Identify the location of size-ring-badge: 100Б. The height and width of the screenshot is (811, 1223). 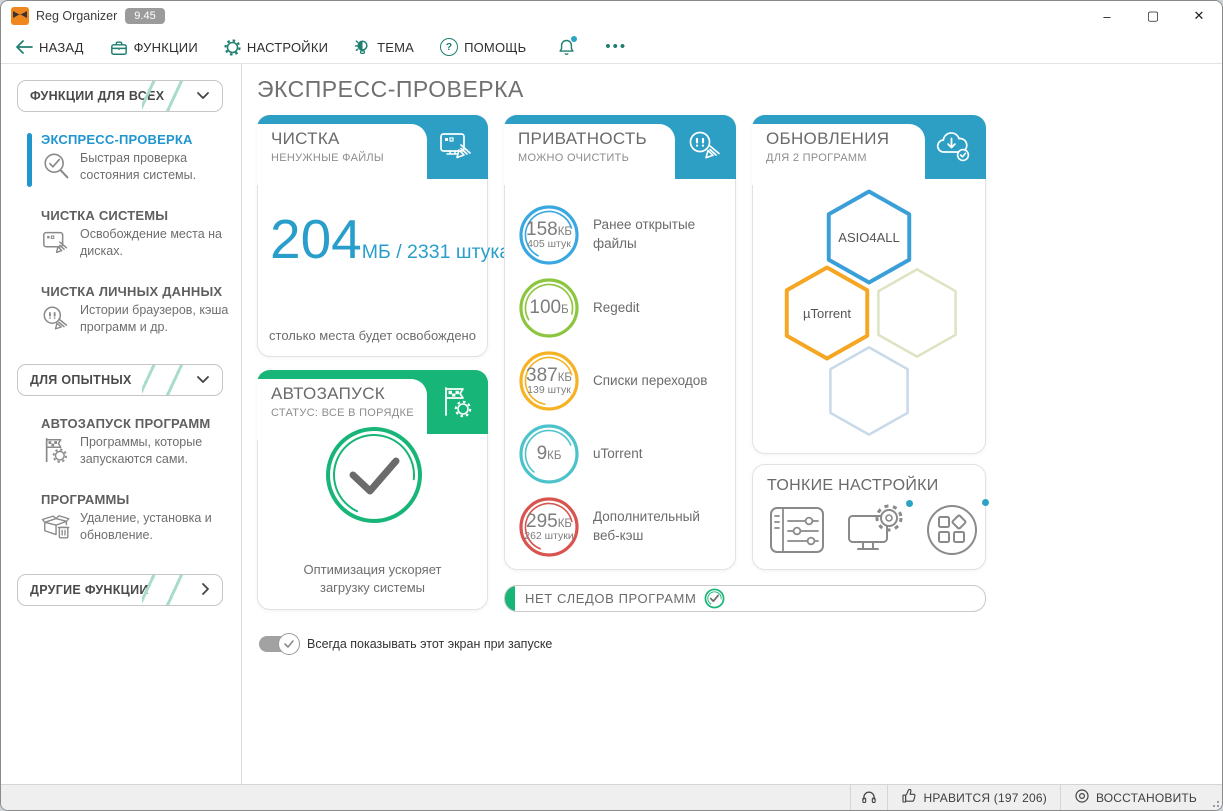
(549, 308).